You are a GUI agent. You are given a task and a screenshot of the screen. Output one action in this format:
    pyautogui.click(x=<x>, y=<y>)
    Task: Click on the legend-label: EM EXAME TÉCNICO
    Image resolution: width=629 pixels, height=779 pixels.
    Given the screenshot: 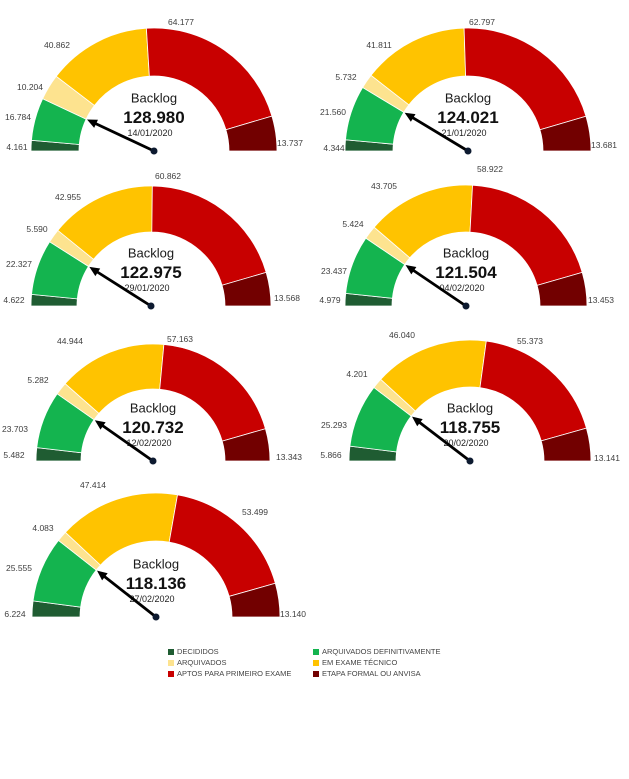 What is the action you would take?
    pyautogui.click(x=360, y=662)
    